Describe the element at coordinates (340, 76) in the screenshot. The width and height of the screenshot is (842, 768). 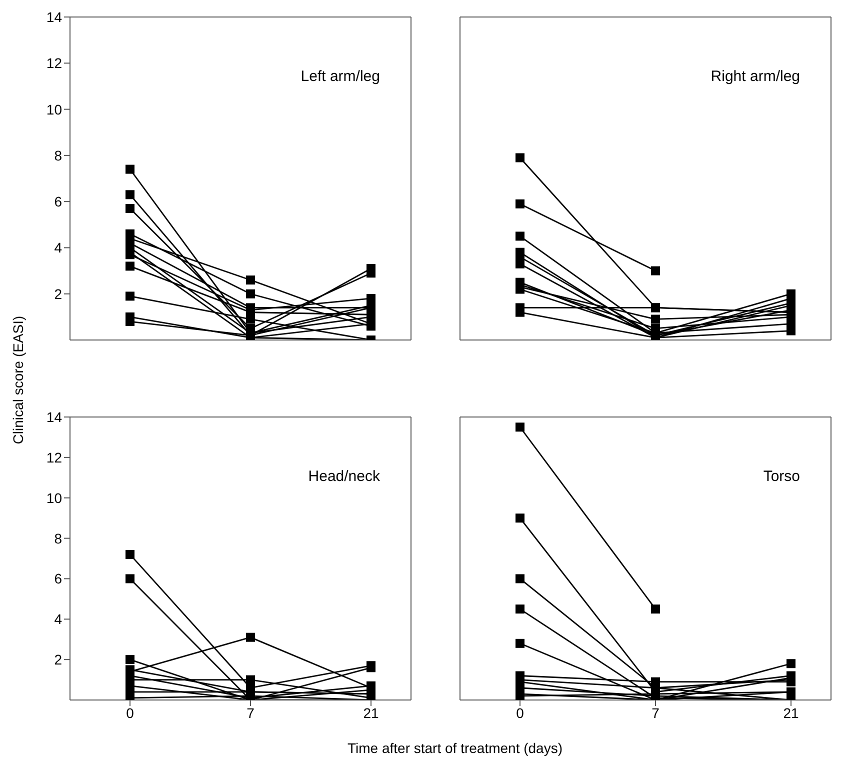
I see `text: Left arm/leg` at that location.